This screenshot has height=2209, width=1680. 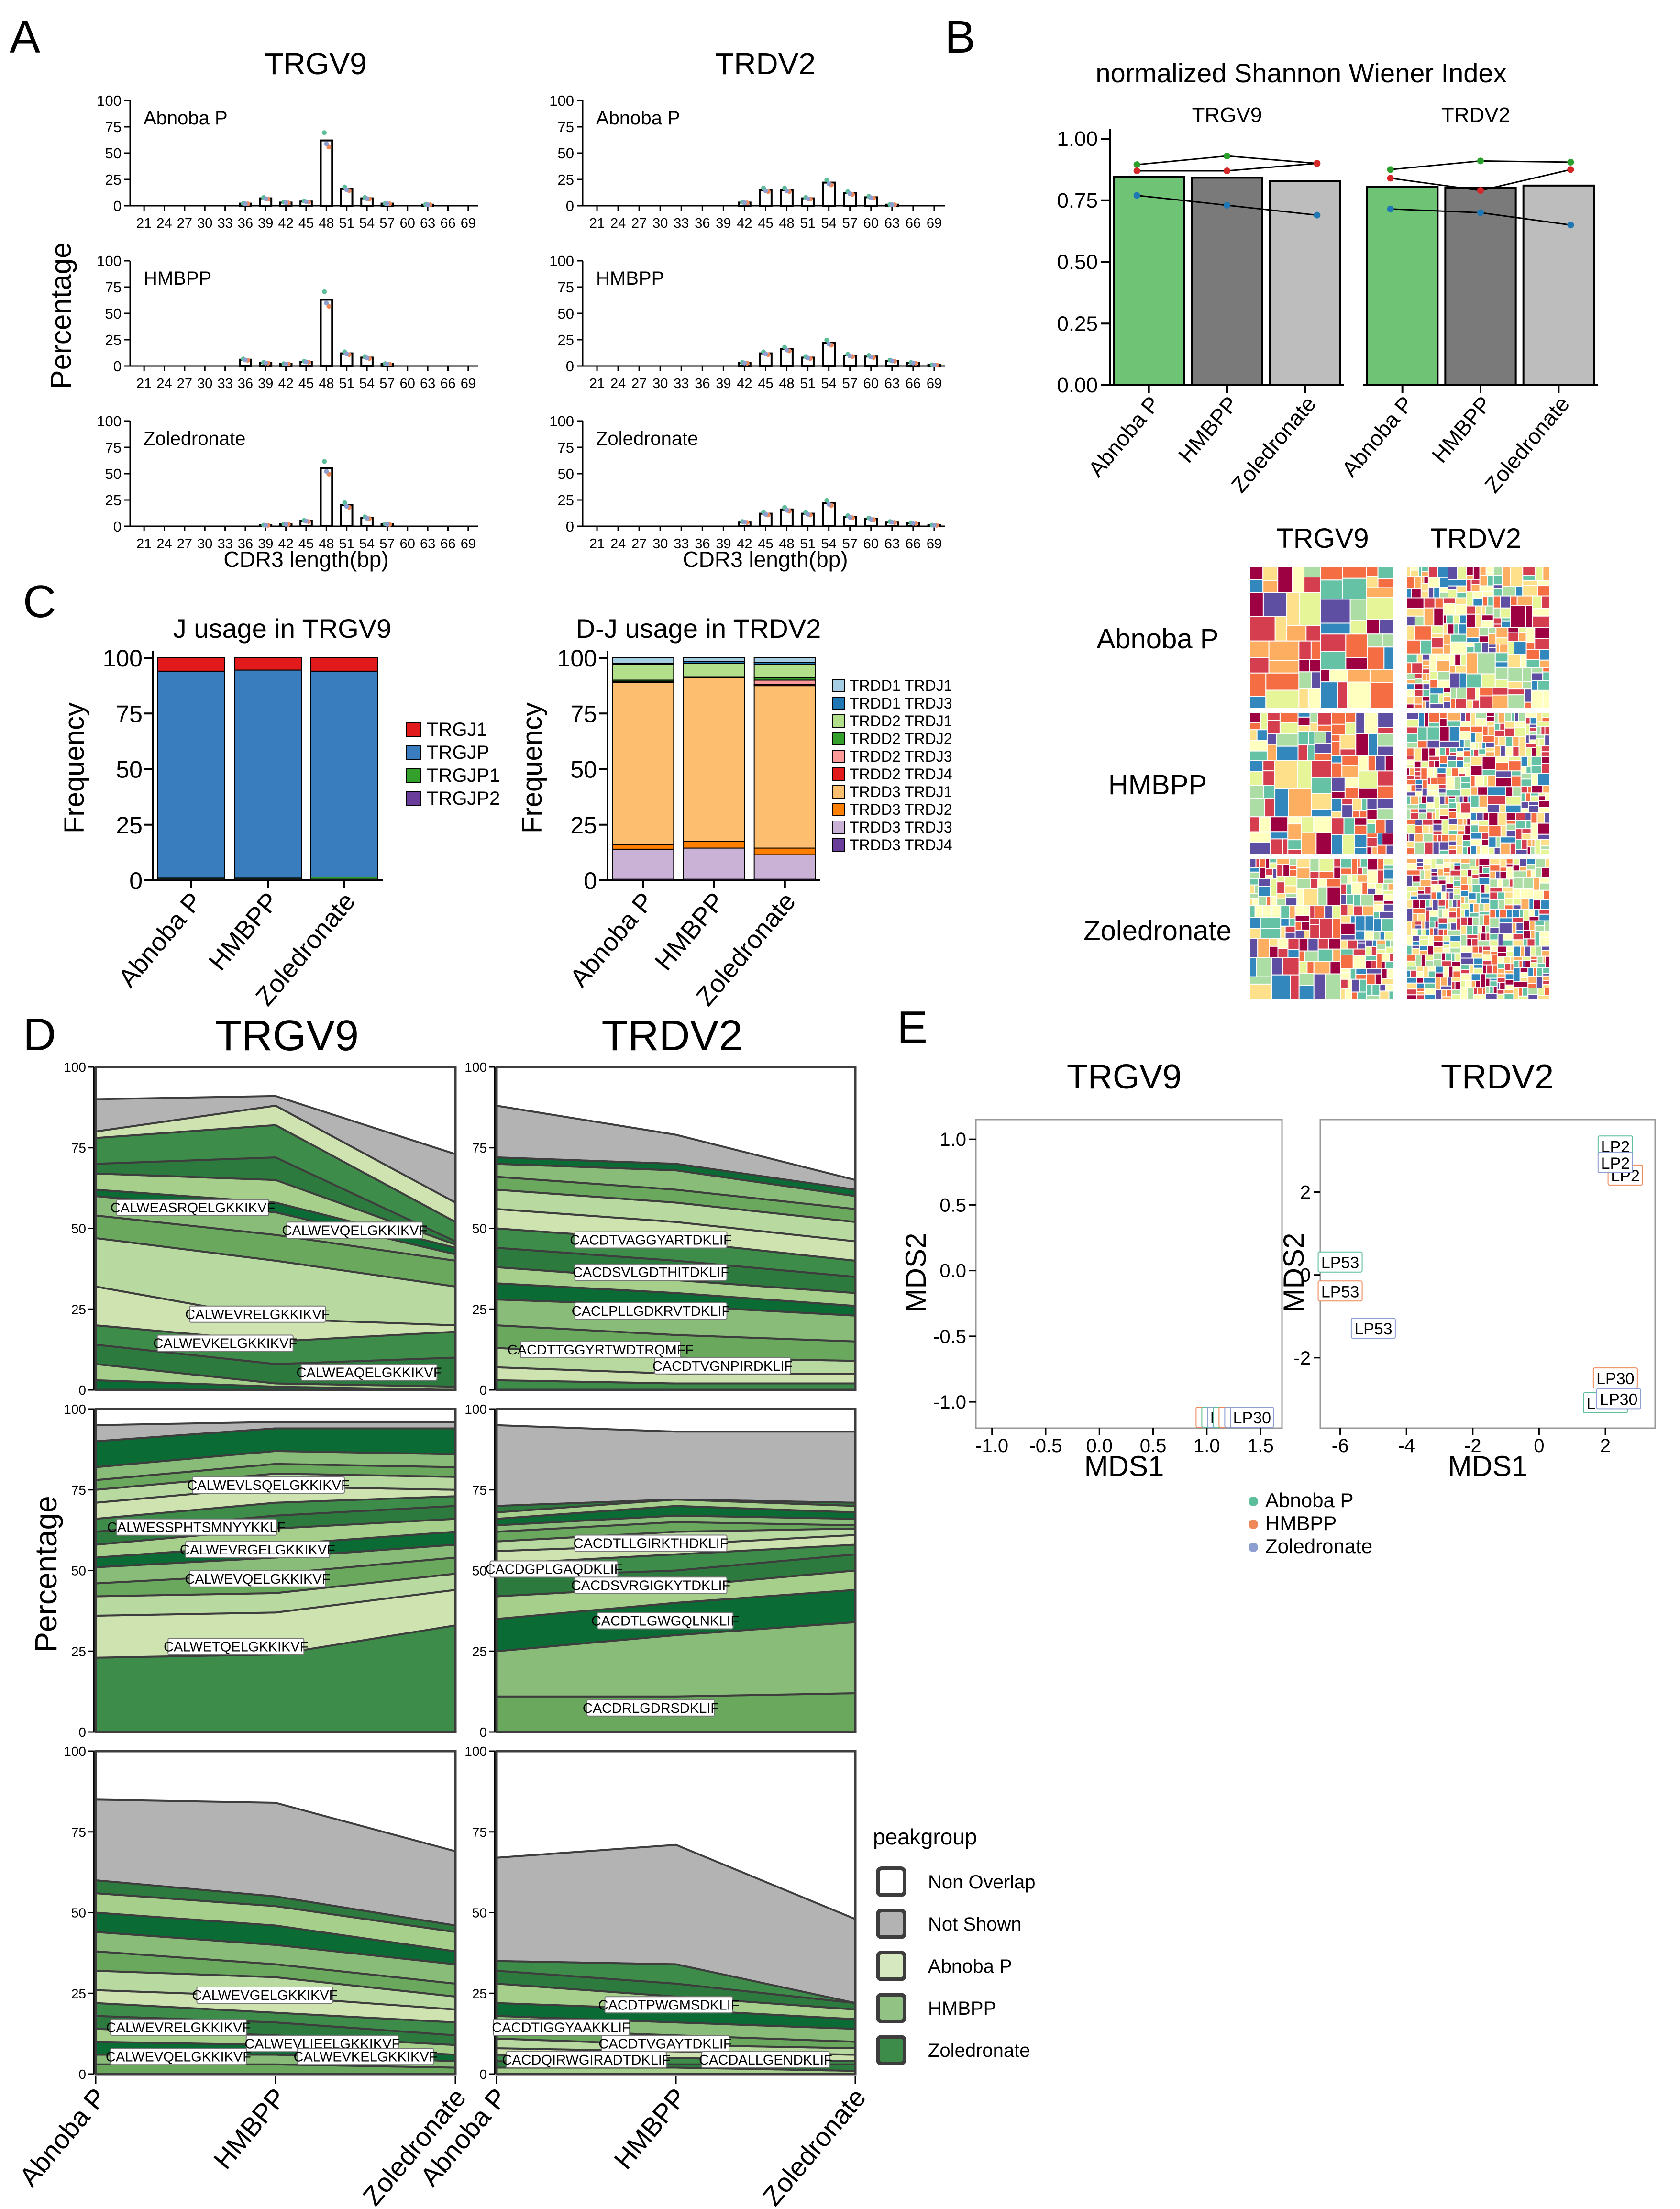 I want to click on replicate-dot, so click(x=324, y=291).